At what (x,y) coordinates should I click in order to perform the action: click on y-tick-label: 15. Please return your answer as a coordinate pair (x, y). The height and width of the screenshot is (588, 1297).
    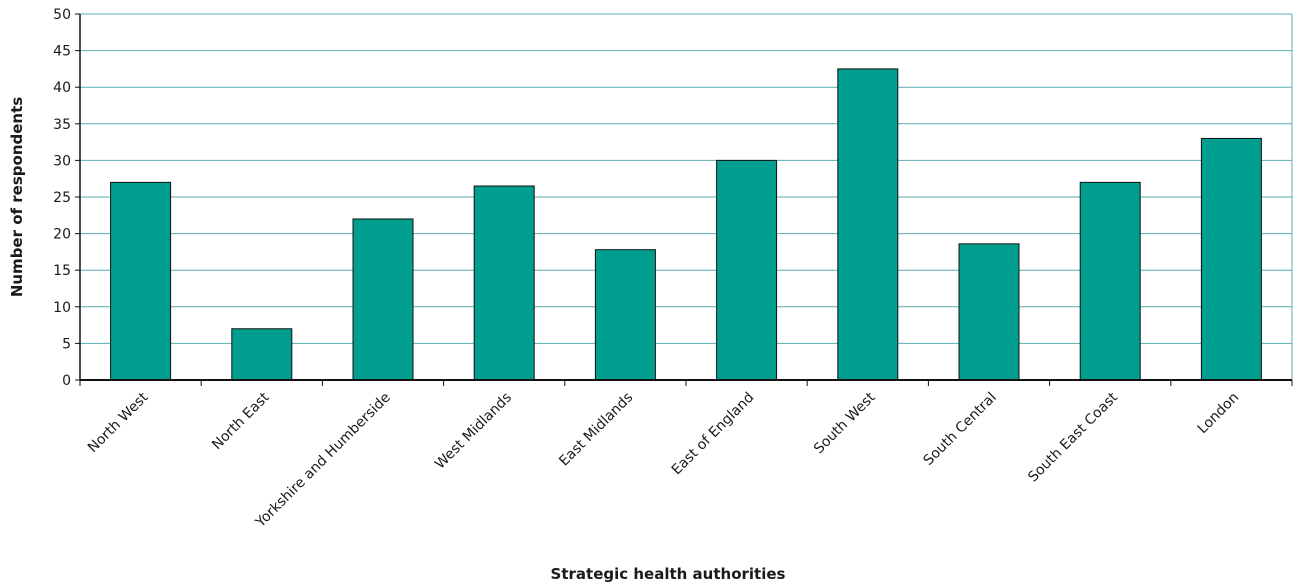
    Looking at the image, I should click on (62, 271).